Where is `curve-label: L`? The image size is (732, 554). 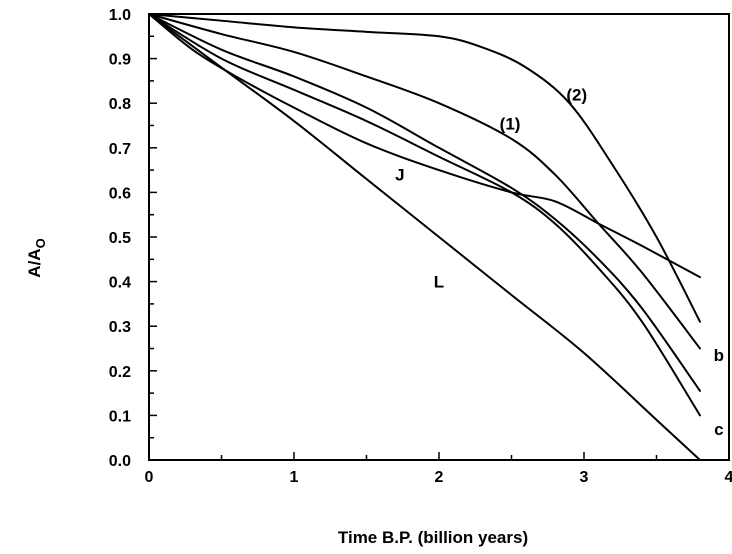
curve-label: L is located at coordinates (439, 282).